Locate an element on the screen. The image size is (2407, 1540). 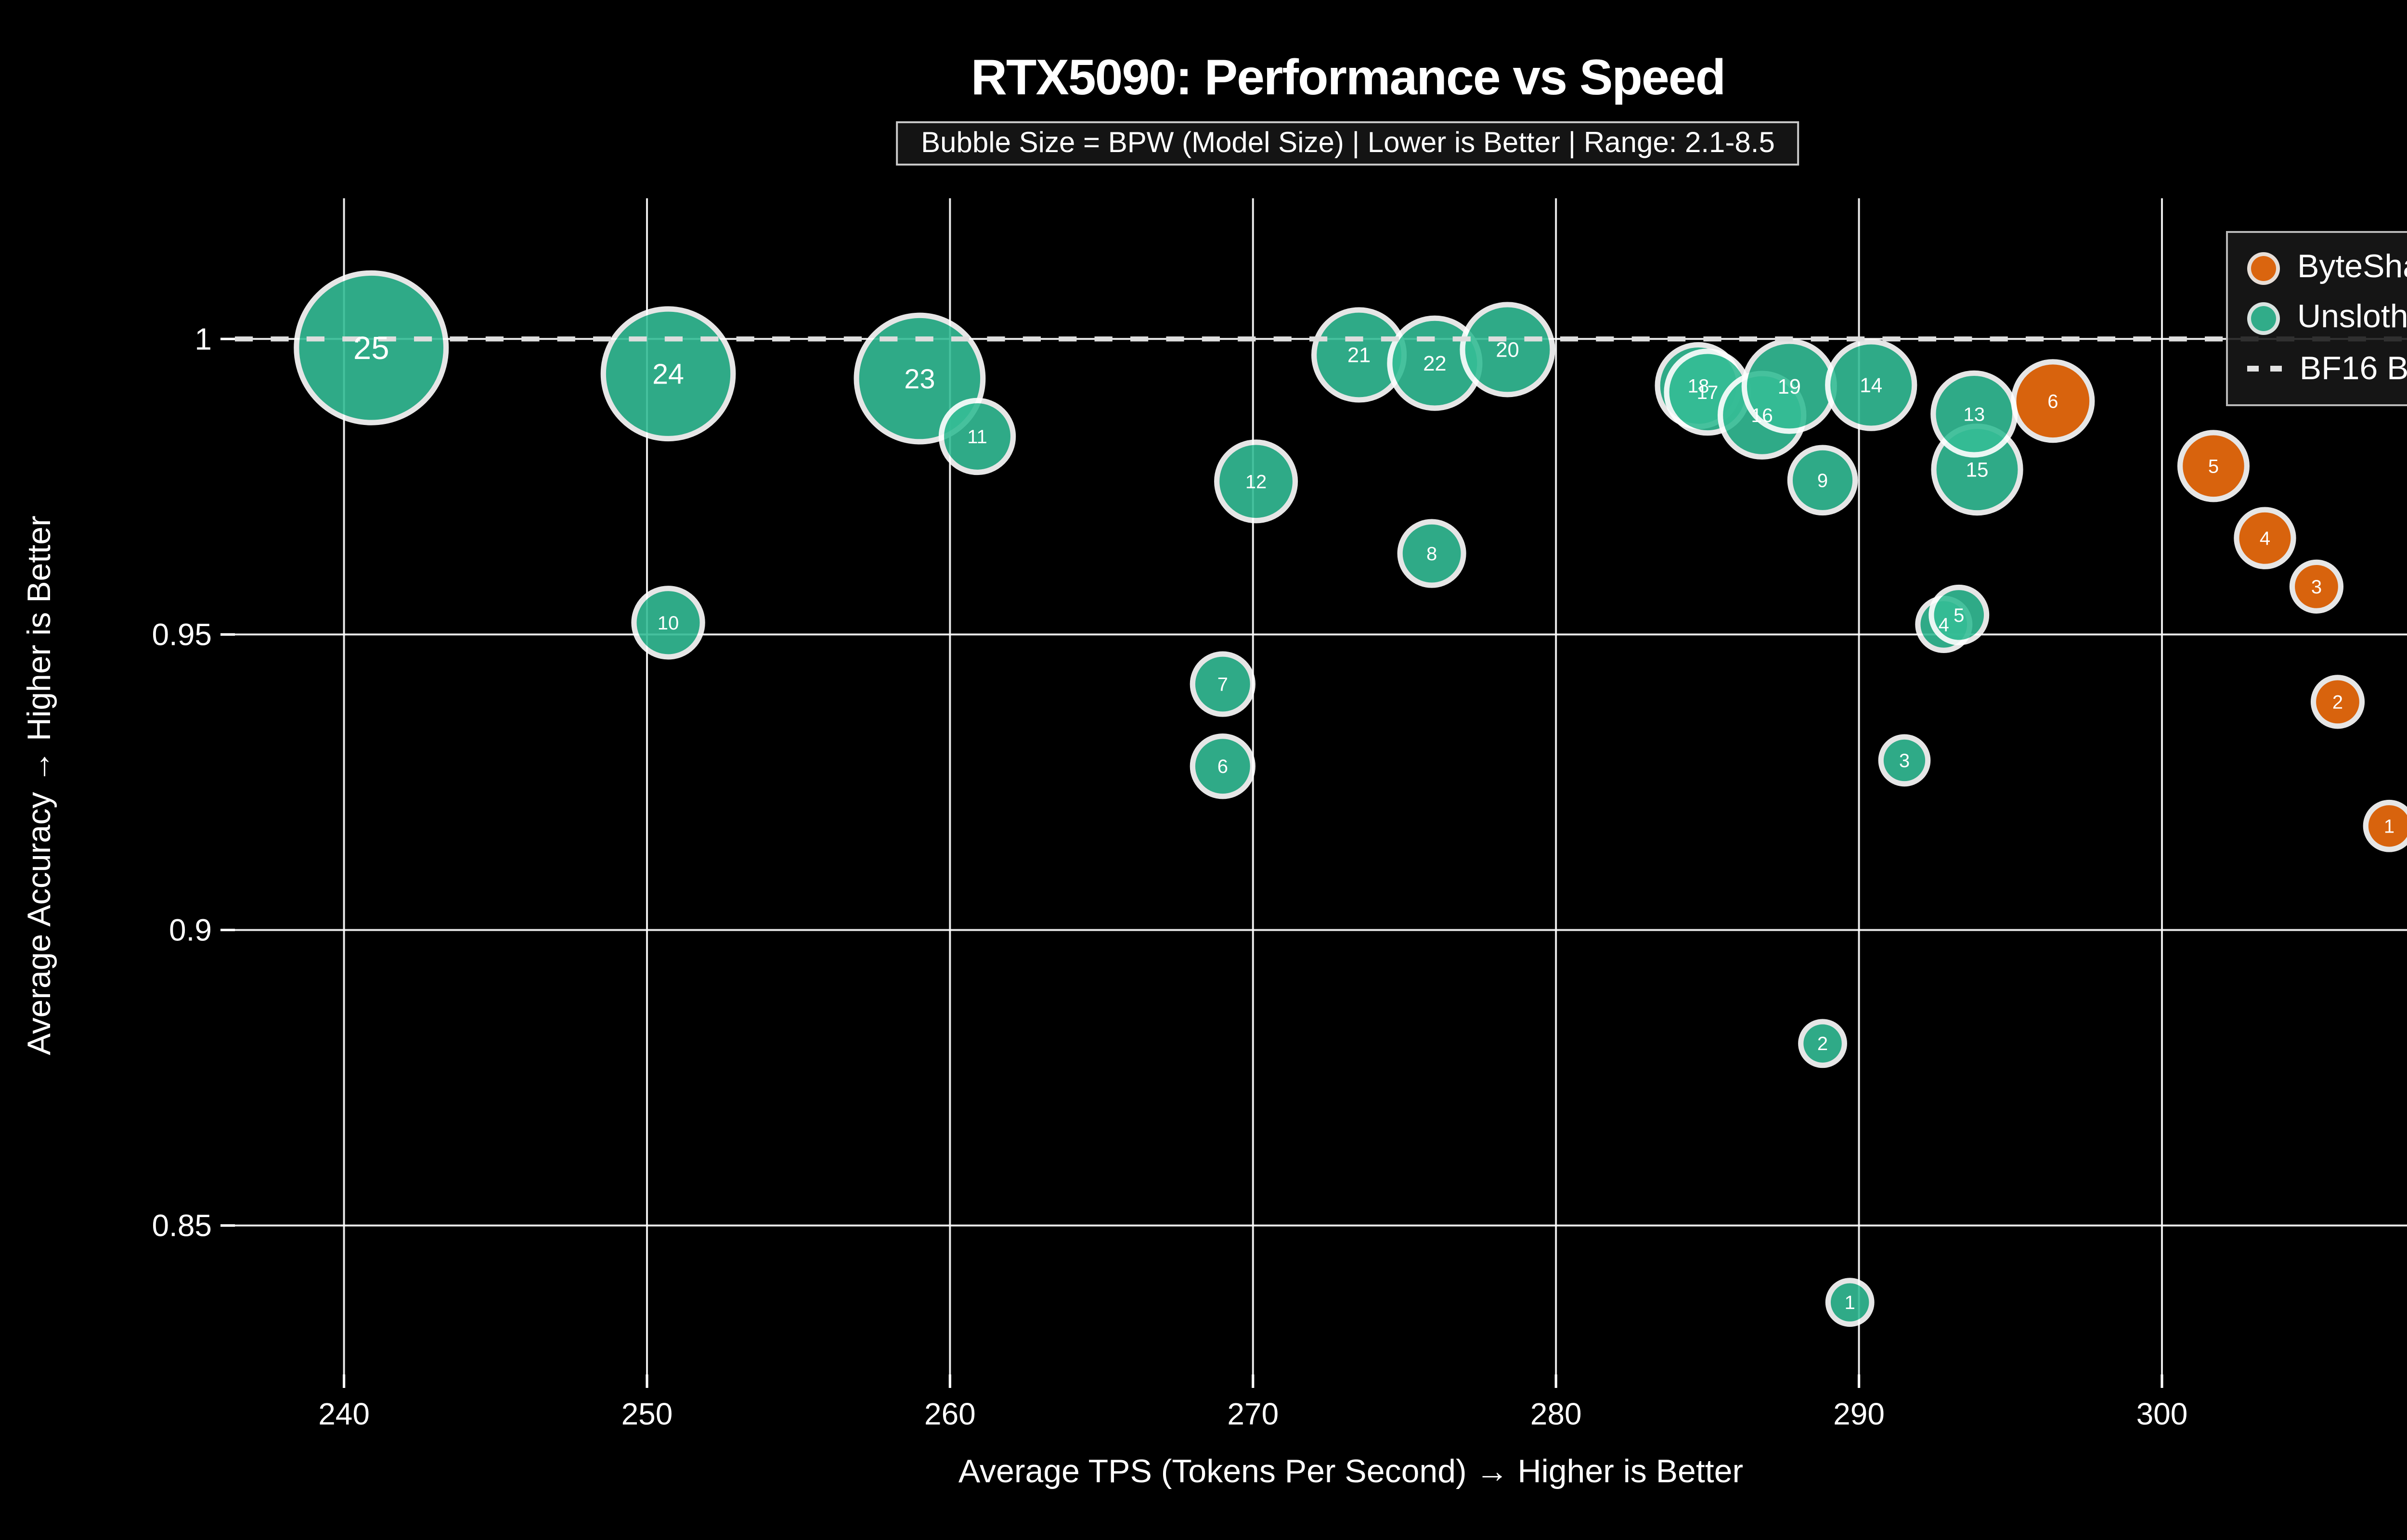
bubble-label: 6 is located at coordinates (2052, 401).